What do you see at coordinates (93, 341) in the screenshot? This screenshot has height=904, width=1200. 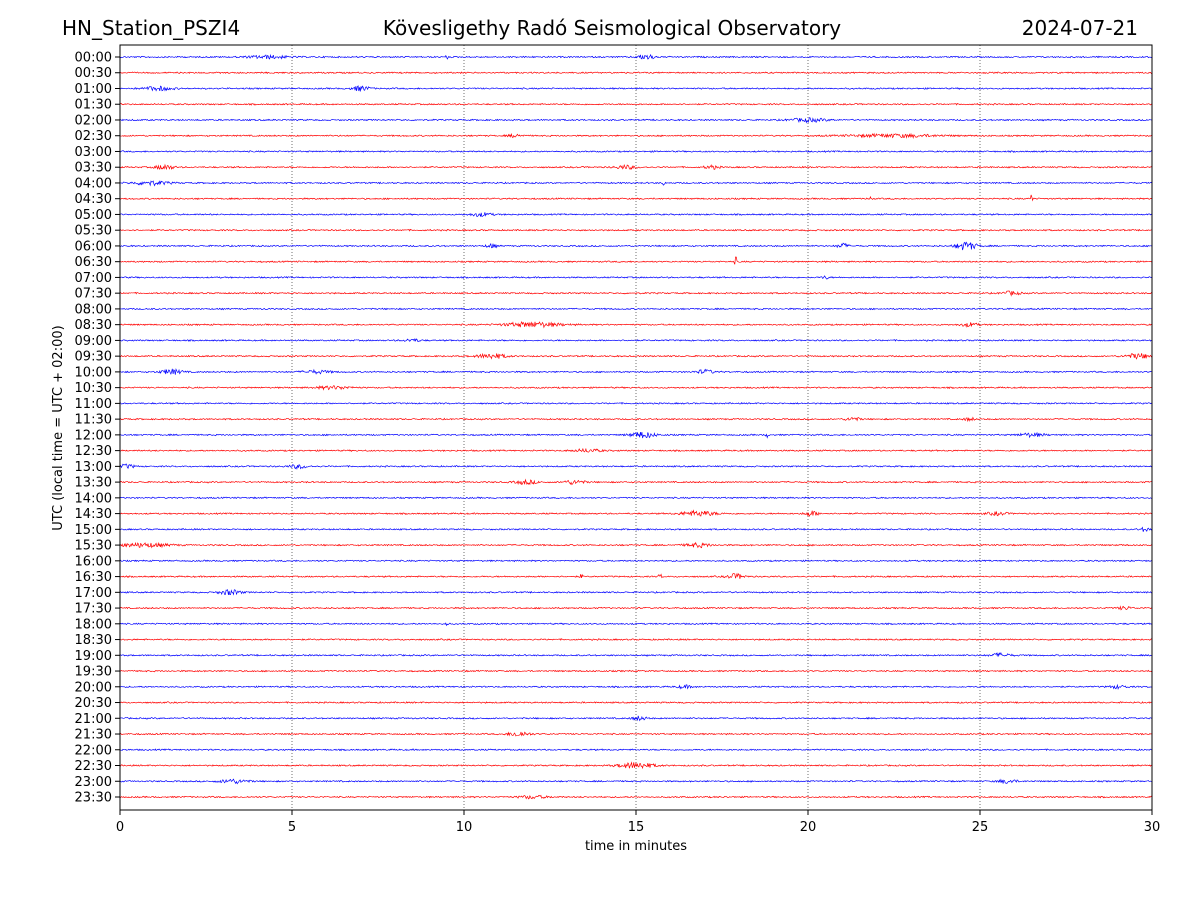 I see `y-tick-label: 09:00` at bounding box center [93, 341].